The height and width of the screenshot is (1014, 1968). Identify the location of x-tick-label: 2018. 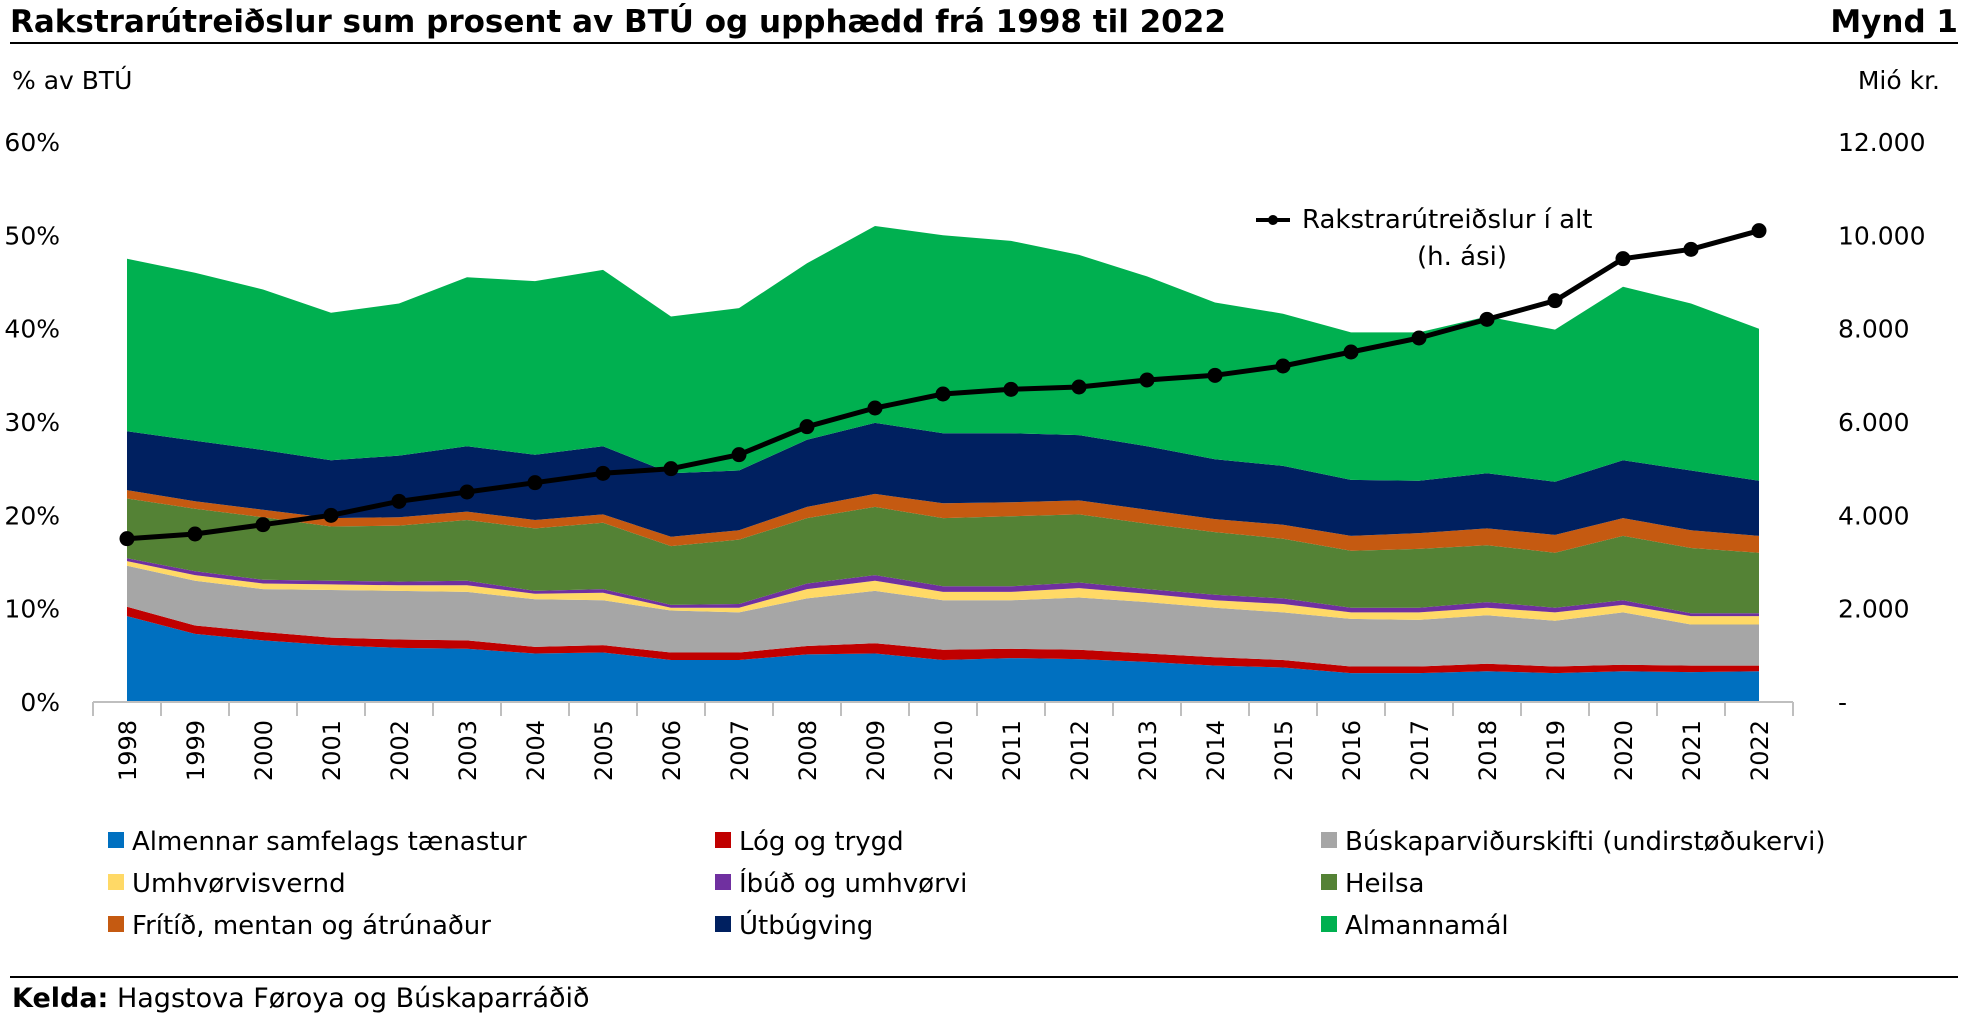
(1488, 750).